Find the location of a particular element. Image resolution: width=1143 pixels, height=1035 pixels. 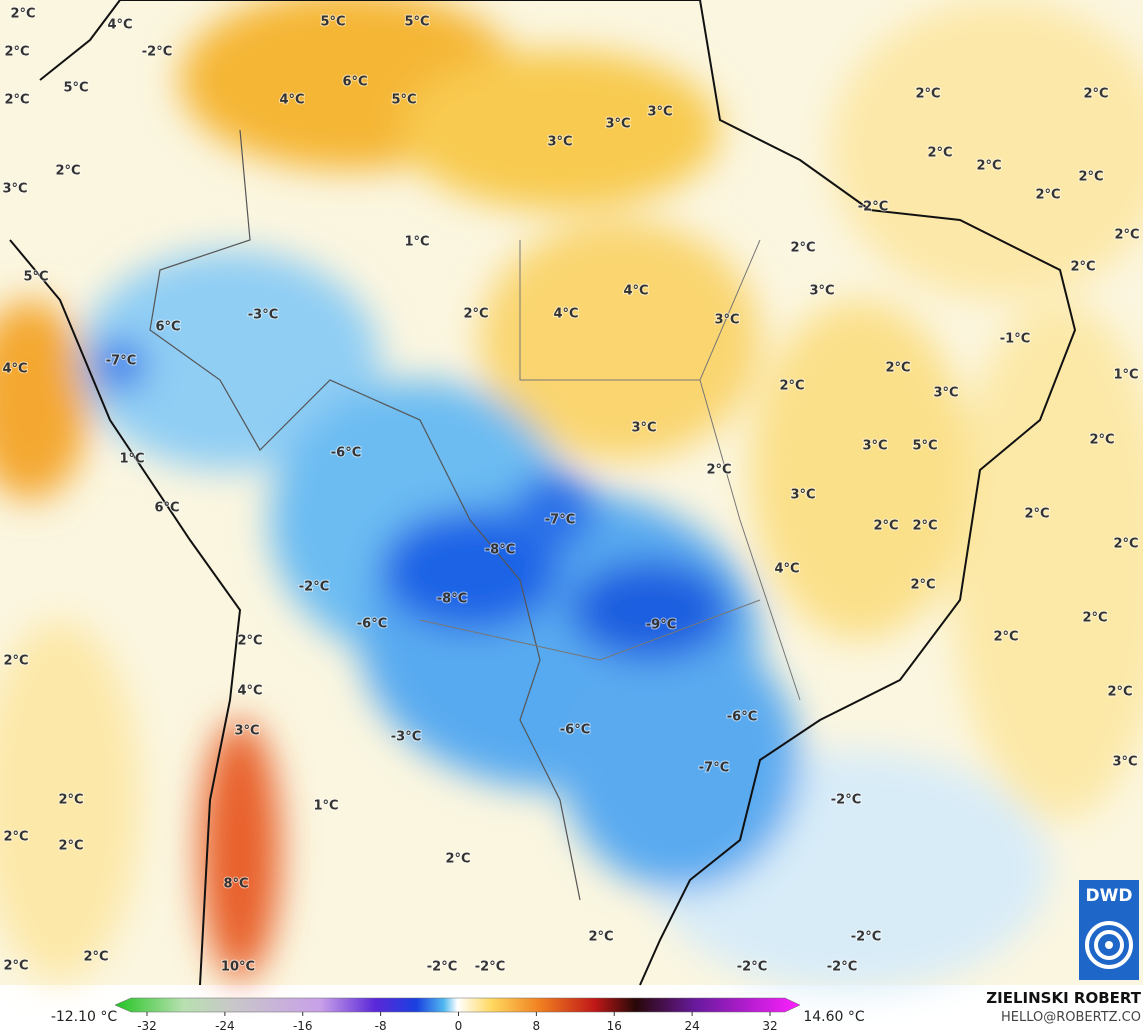

colorbar-ticks: -32 -24 -16 -8 0 8 16 24 32 is located at coordinates (457, 1022).